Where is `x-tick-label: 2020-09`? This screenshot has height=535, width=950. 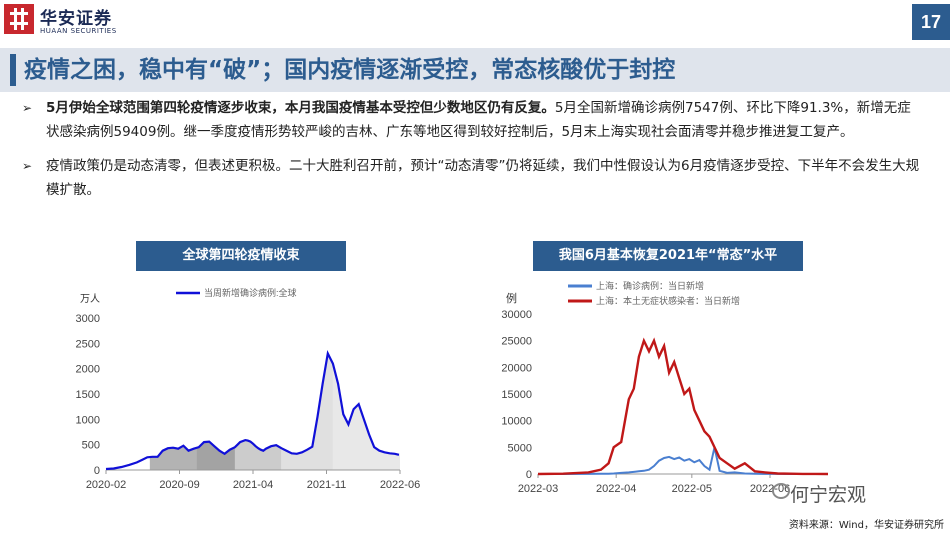 x-tick-label: 2020-09 is located at coordinates (179, 485).